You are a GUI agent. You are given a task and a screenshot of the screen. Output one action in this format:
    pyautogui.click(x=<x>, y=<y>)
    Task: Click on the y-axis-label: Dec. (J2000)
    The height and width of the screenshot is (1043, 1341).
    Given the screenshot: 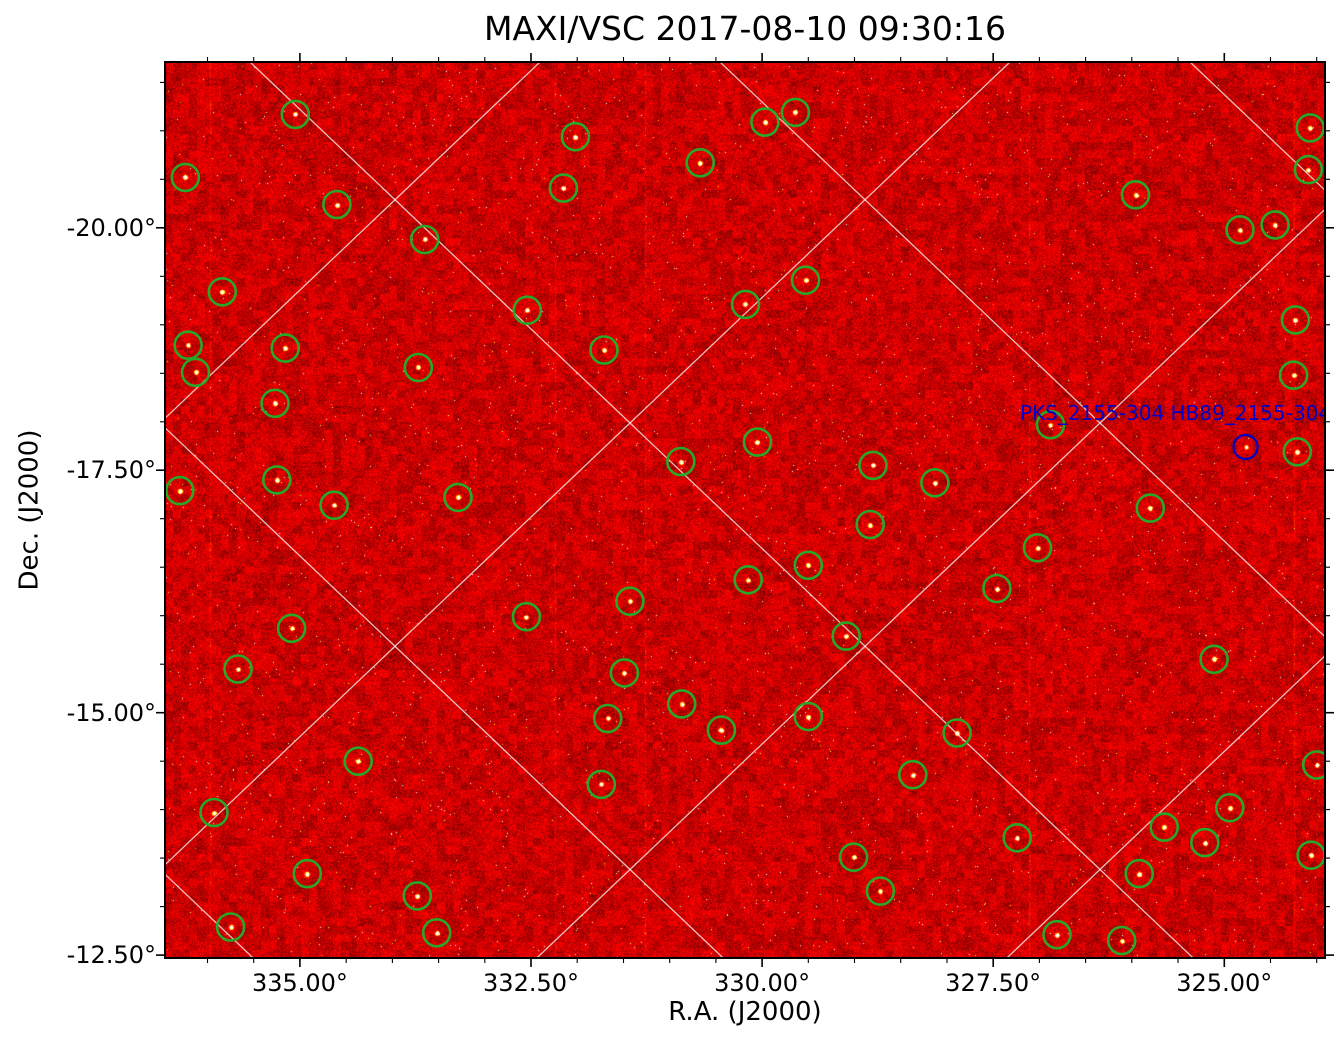 What is the action you would take?
    pyautogui.click(x=29, y=510)
    